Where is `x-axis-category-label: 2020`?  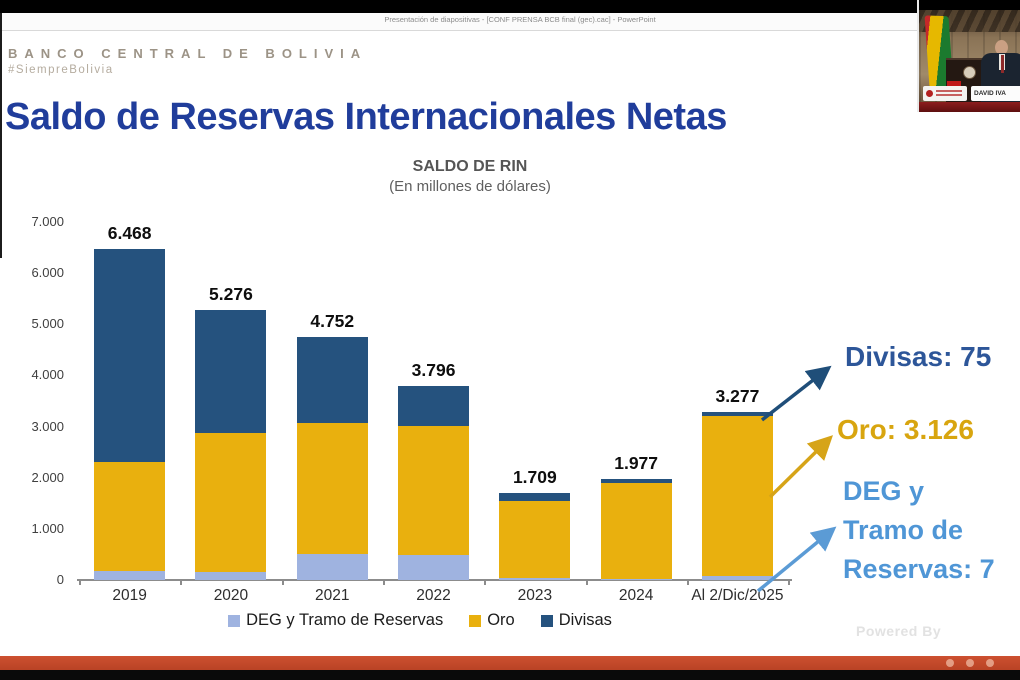
x-axis-category-label: 2020 is located at coordinates (231, 595).